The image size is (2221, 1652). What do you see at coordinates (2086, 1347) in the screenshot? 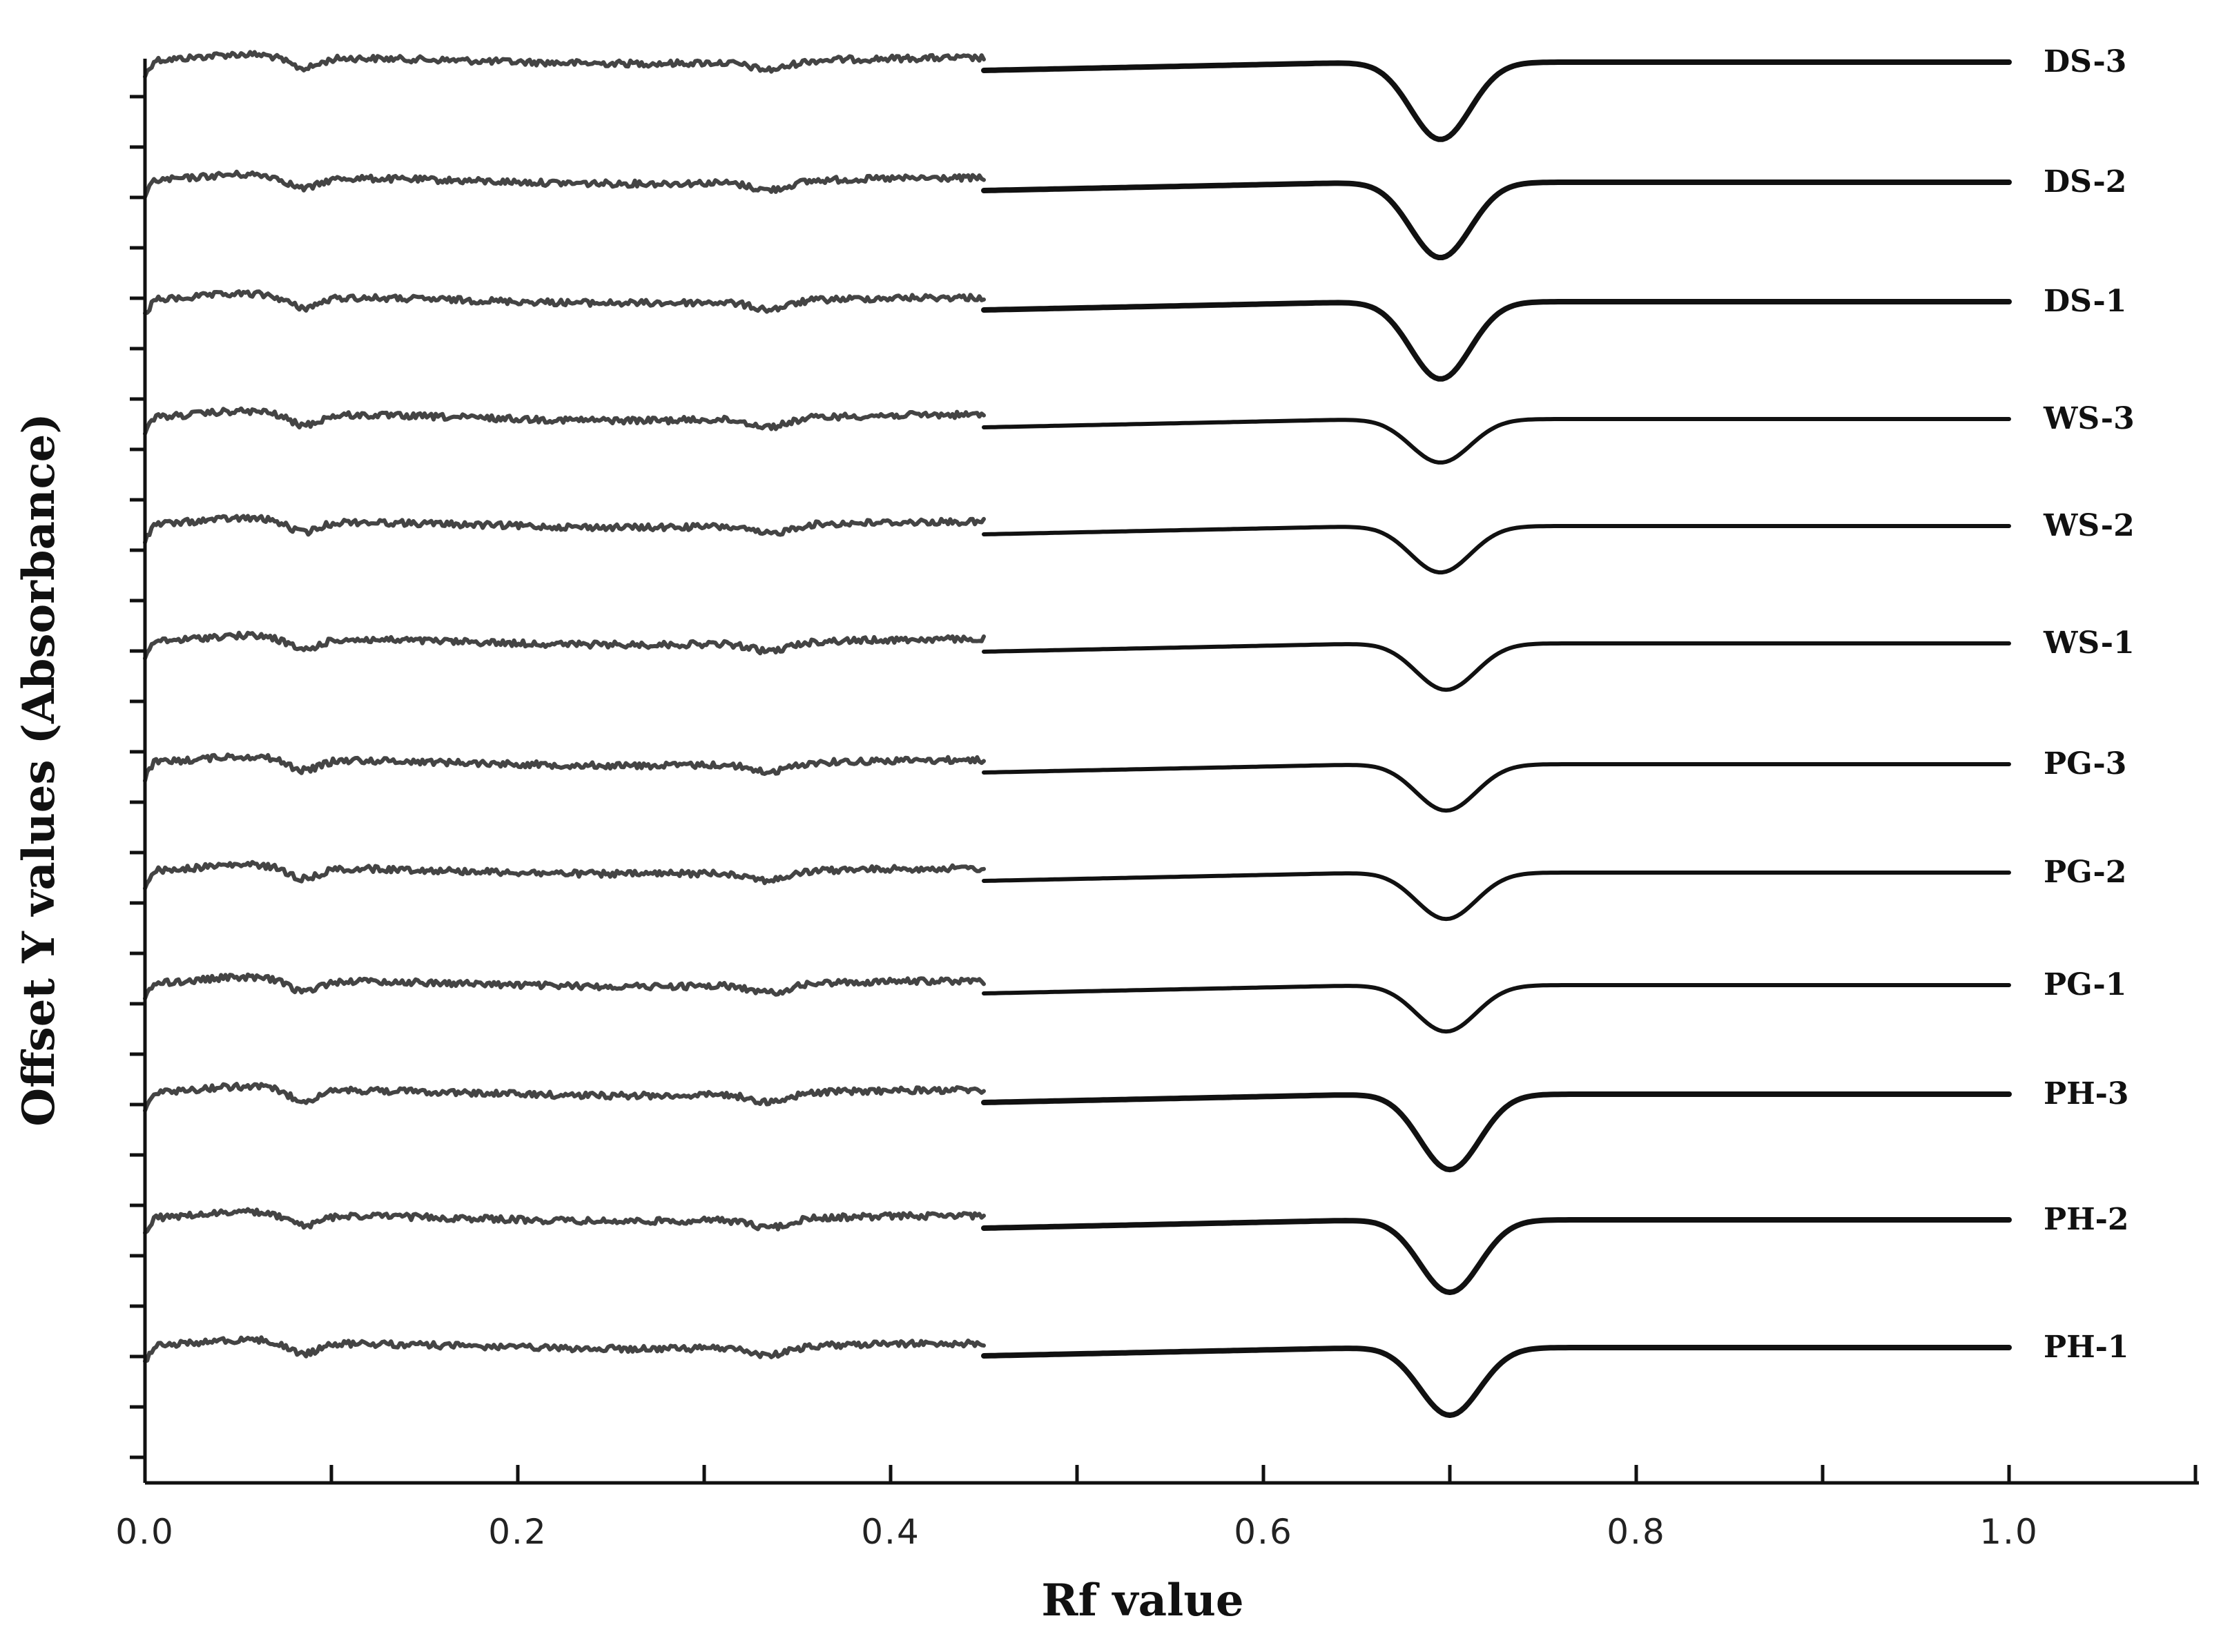
I see `series-label-ph-1: PH-1` at bounding box center [2086, 1347].